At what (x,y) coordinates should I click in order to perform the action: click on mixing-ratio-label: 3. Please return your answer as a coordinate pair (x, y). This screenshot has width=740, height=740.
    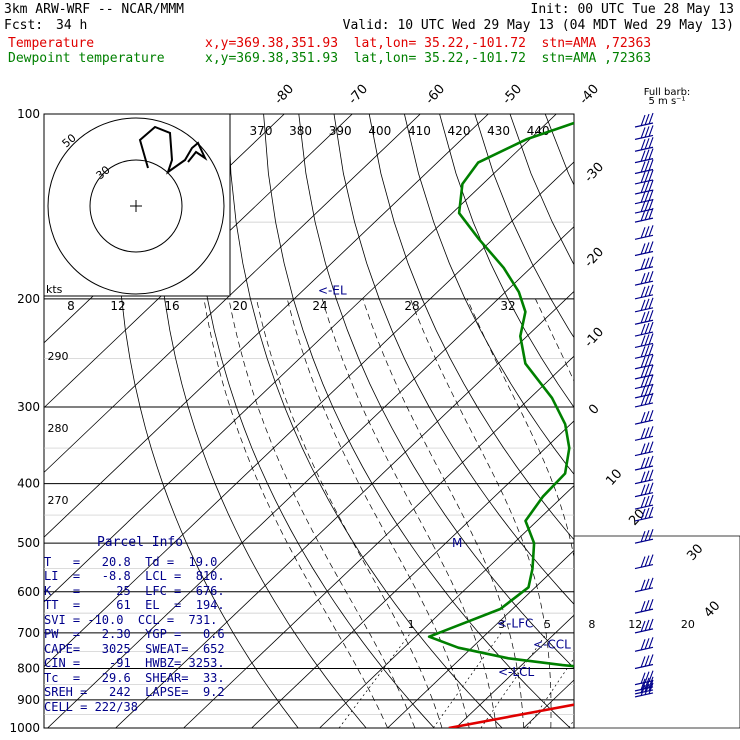
    Looking at the image, I should click on (501, 624).